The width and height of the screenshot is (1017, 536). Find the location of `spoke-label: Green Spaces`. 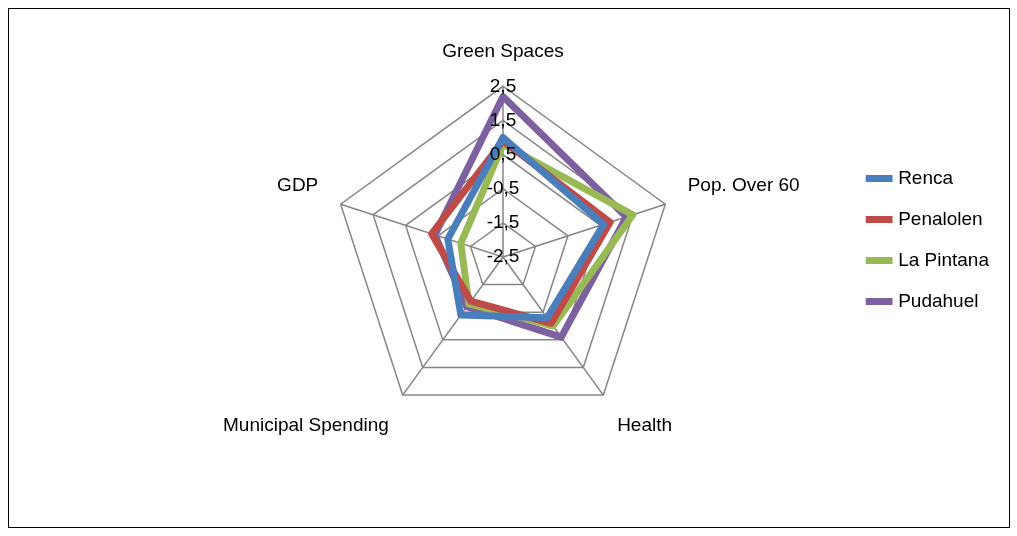

spoke-label: Green Spaces is located at coordinates (503, 50).